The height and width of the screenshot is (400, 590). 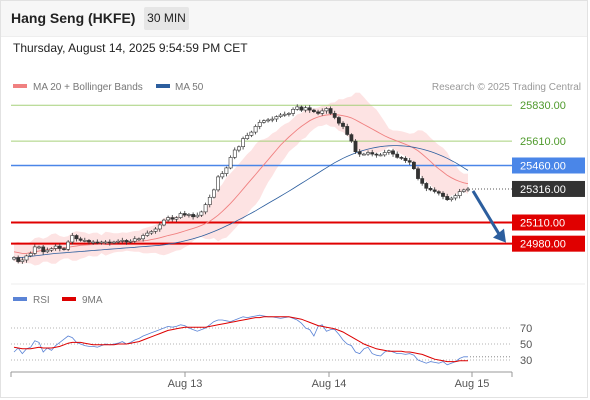 I want to click on ma50-legend-label: MA 50, so click(x=189, y=87).